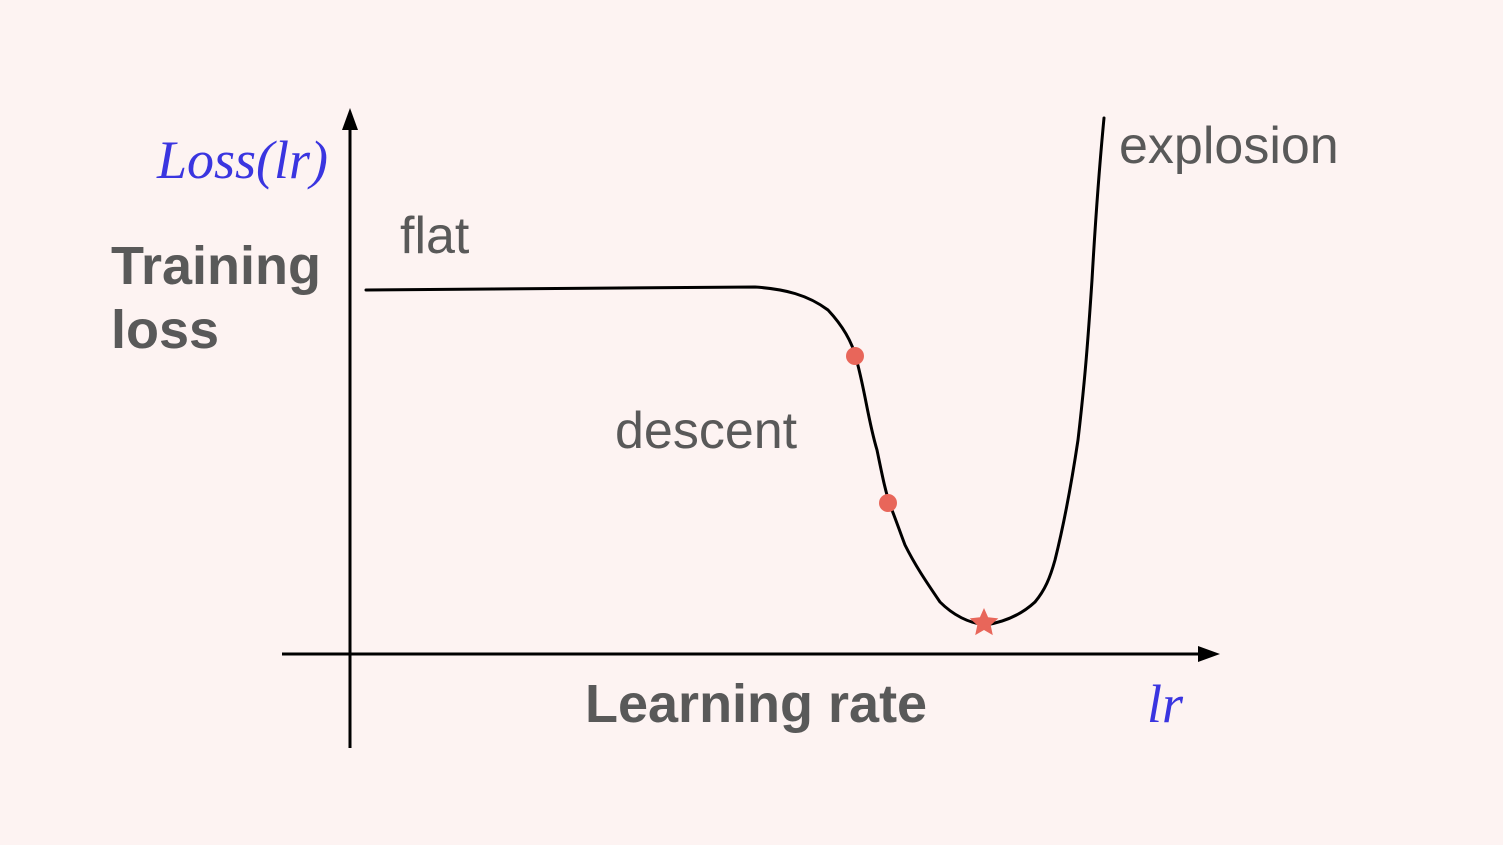 The width and height of the screenshot is (1503, 845). What do you see at coordinates (855, 356) in the screenshot?
I see `marker-dot-upper` at bounding box center [855, 356].